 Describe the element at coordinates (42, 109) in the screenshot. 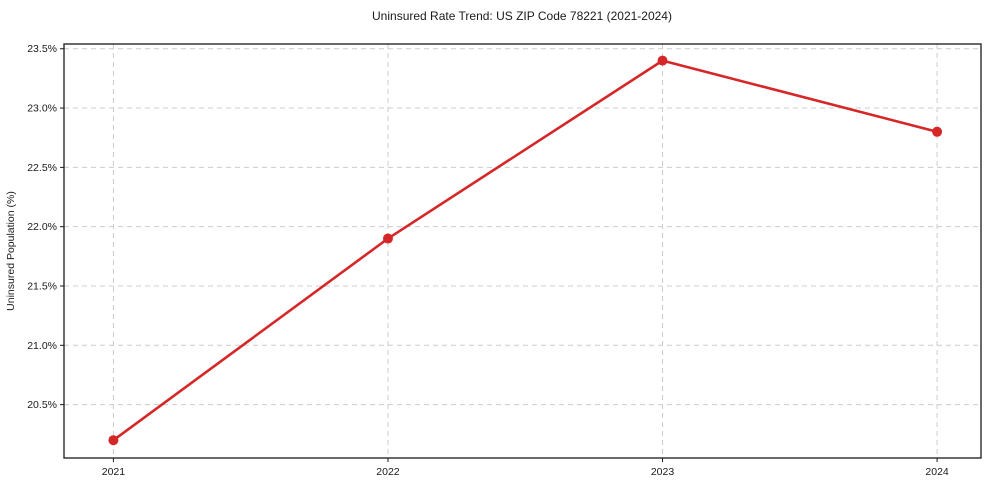

I see `y-tick-label: 23.0%` at that location.